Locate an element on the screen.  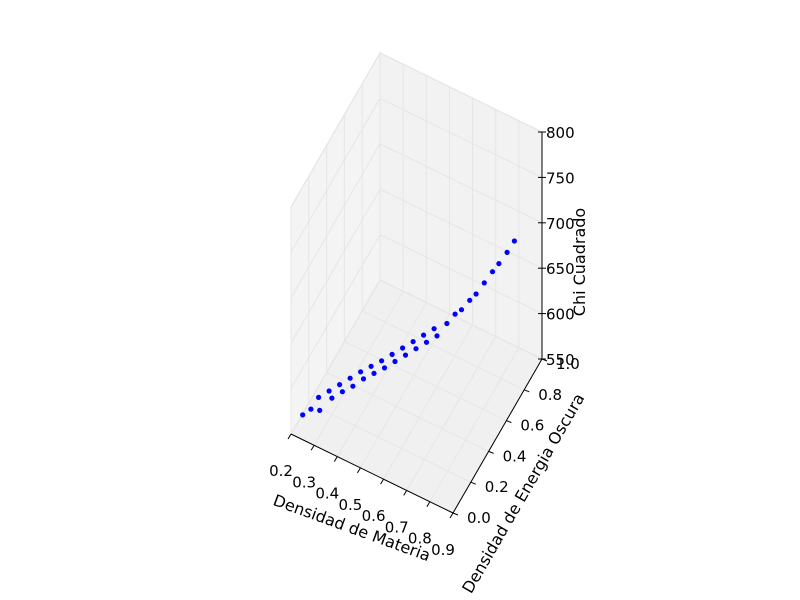
y-tick-label: 0.4 is located at coordinates (515, 456).